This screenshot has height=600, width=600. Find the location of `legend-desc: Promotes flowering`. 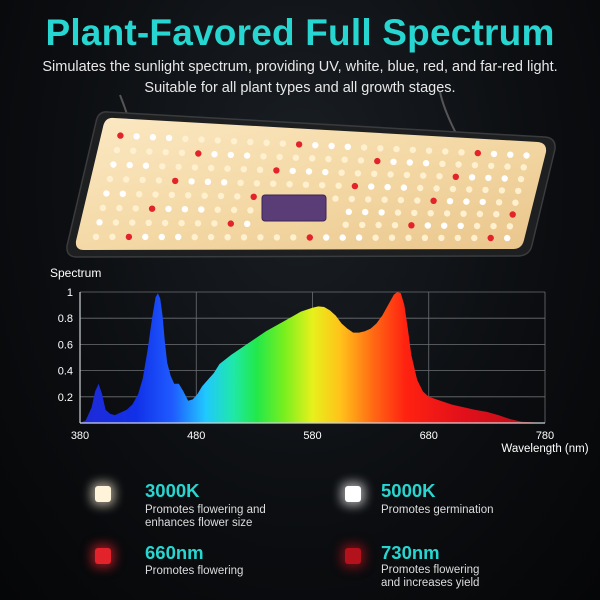

legend-desc: Promotes flowering is located at coordinates (194, 571).